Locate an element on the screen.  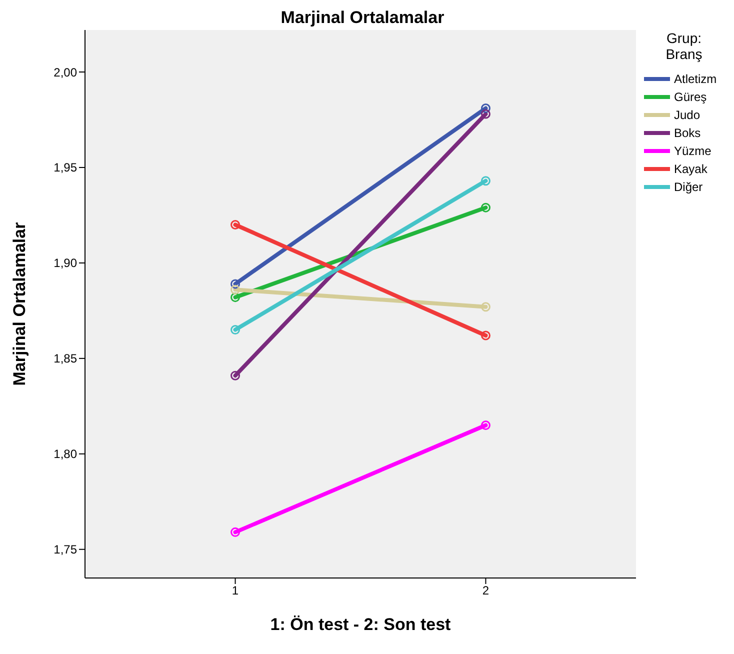
legend-label: Yüzme is located at coordinates (693, 151).